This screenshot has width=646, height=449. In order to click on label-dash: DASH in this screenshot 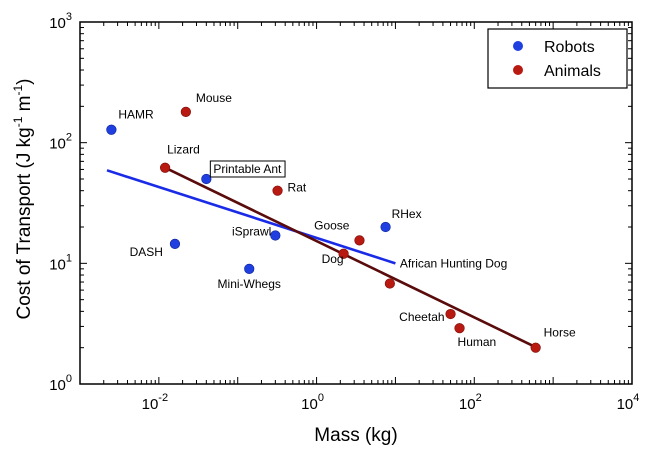, I will do `click(146, 252)`.